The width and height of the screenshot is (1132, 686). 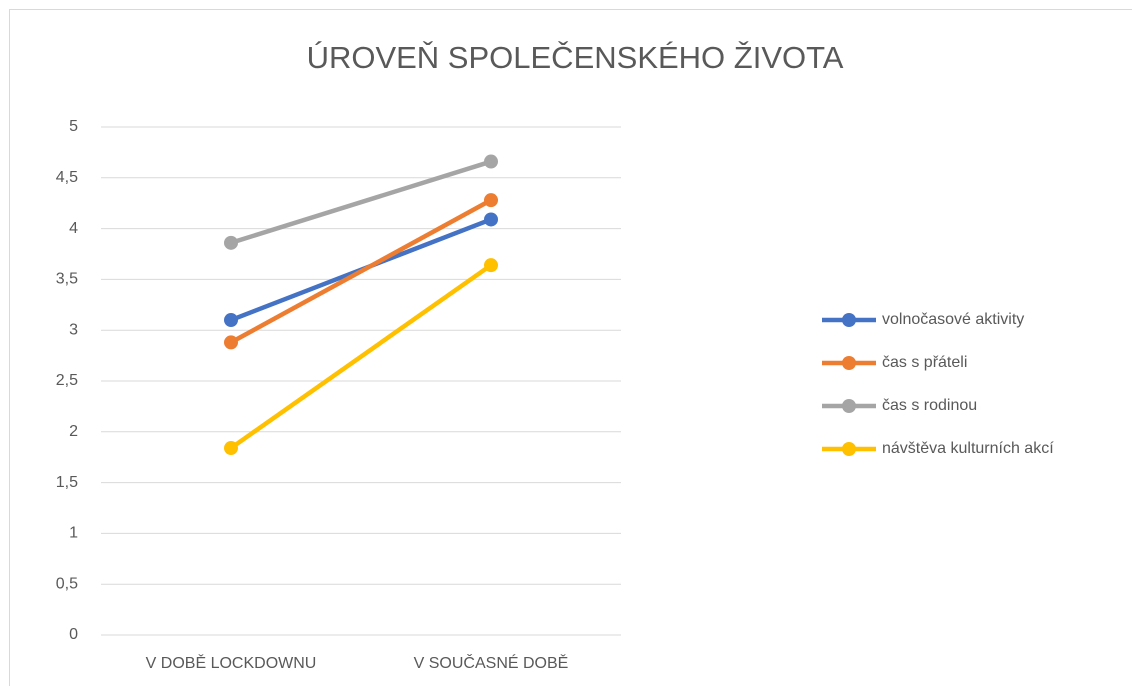 What do you see at coordinates (575, 57) in the screenshot?
I see `chart-title: ÚROVEŇ SPOLEČENSKÉHO ŽIVOTA` at bounding box center [575, 57].